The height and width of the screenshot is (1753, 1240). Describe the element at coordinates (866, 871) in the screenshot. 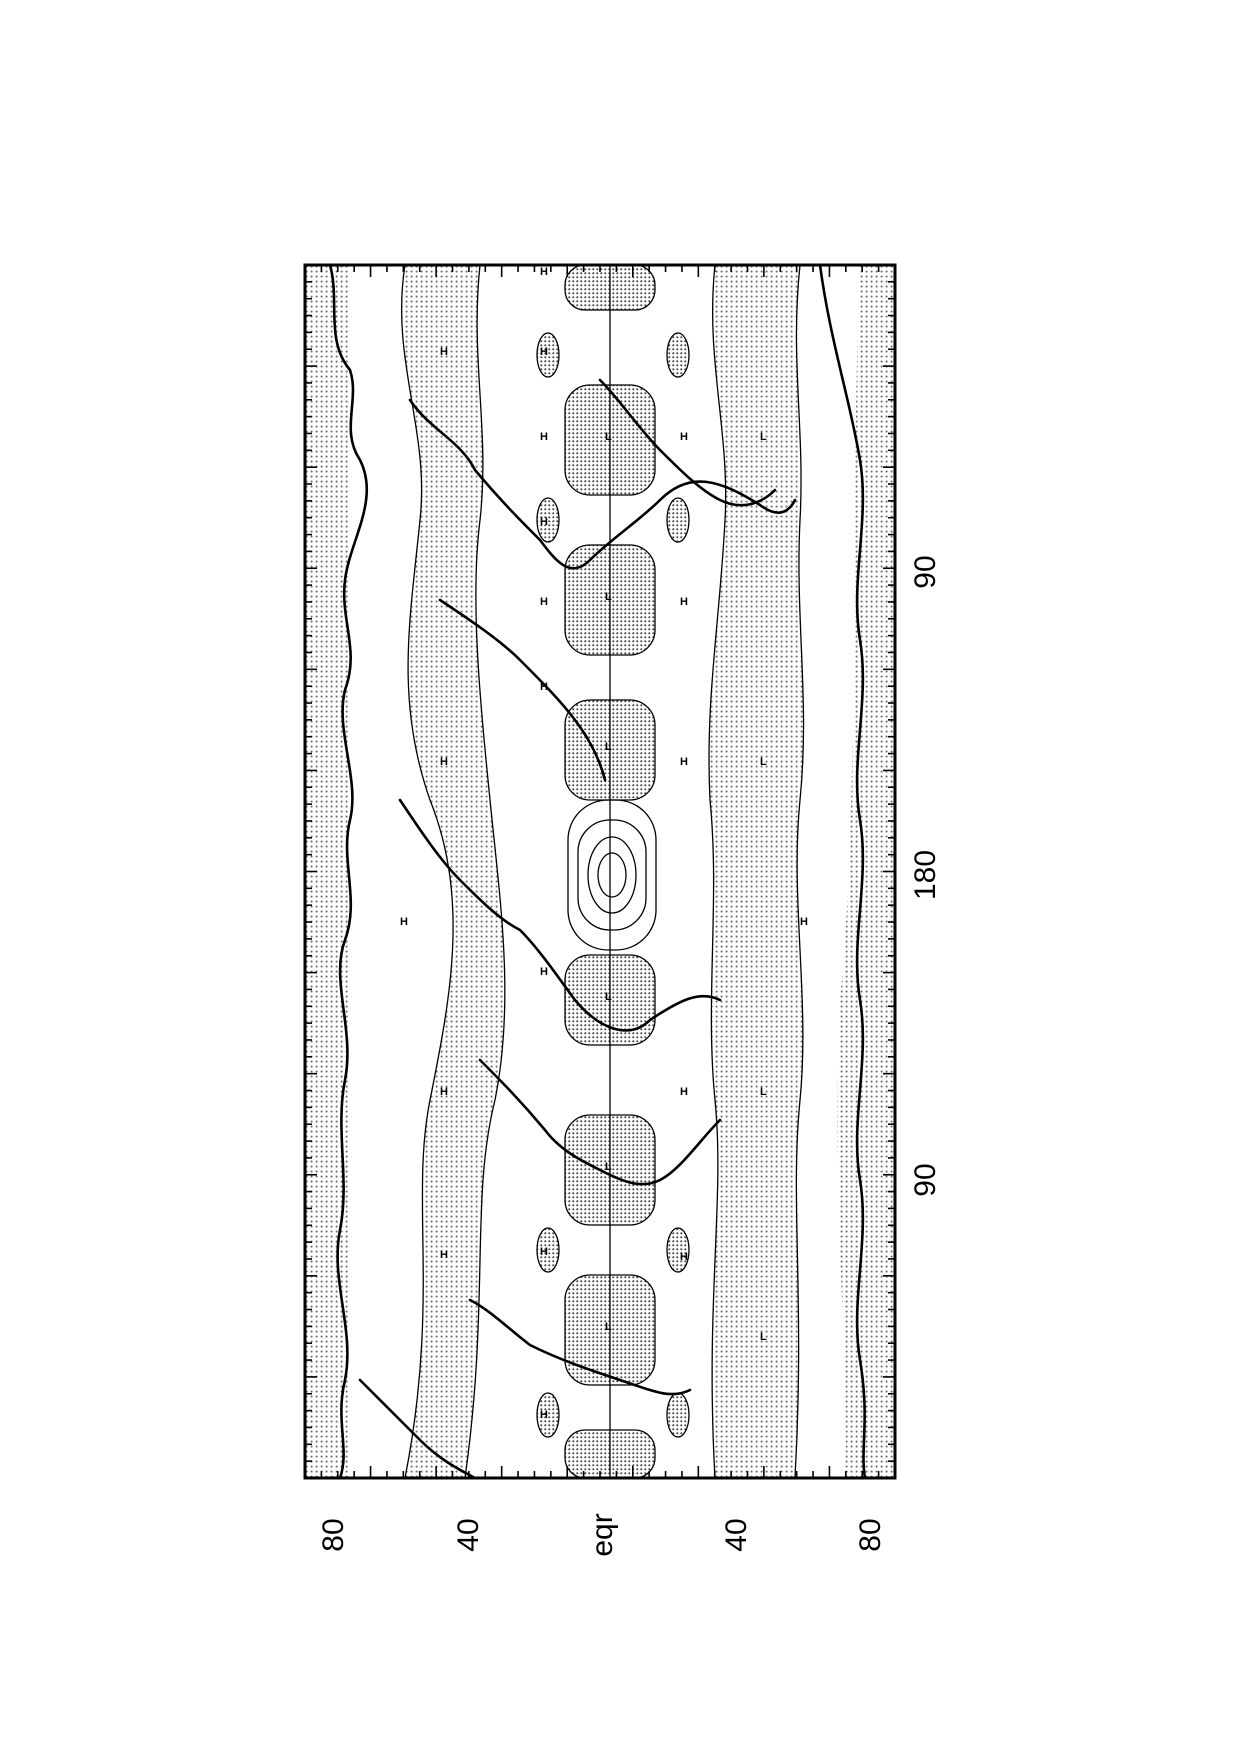

I see `polar-band-south` at that location.